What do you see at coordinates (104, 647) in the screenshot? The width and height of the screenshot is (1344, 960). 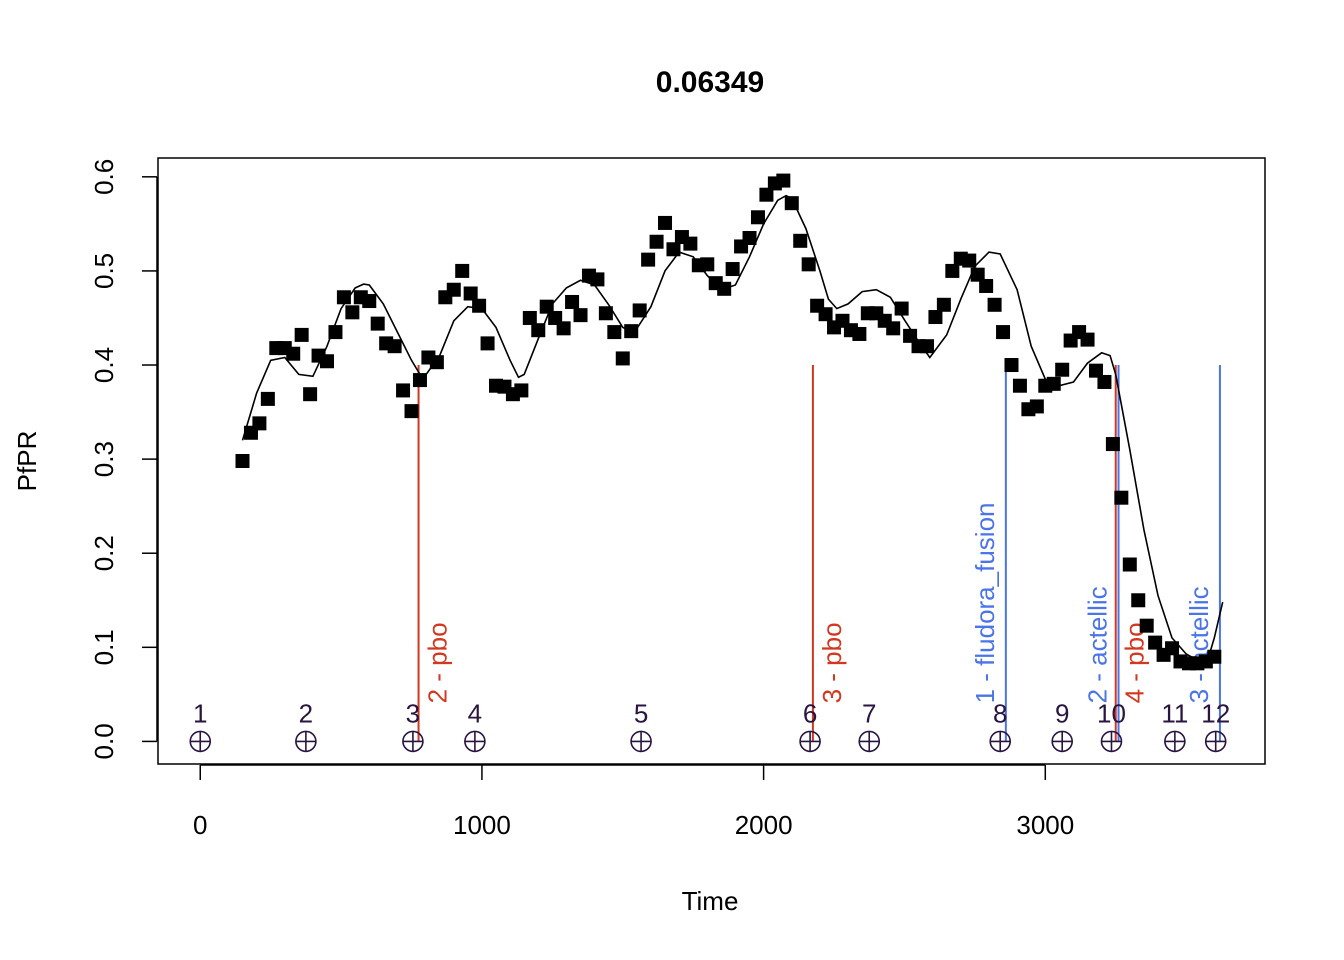 I see `y-tick-label: 0.1` at bounding box center [104, 647].